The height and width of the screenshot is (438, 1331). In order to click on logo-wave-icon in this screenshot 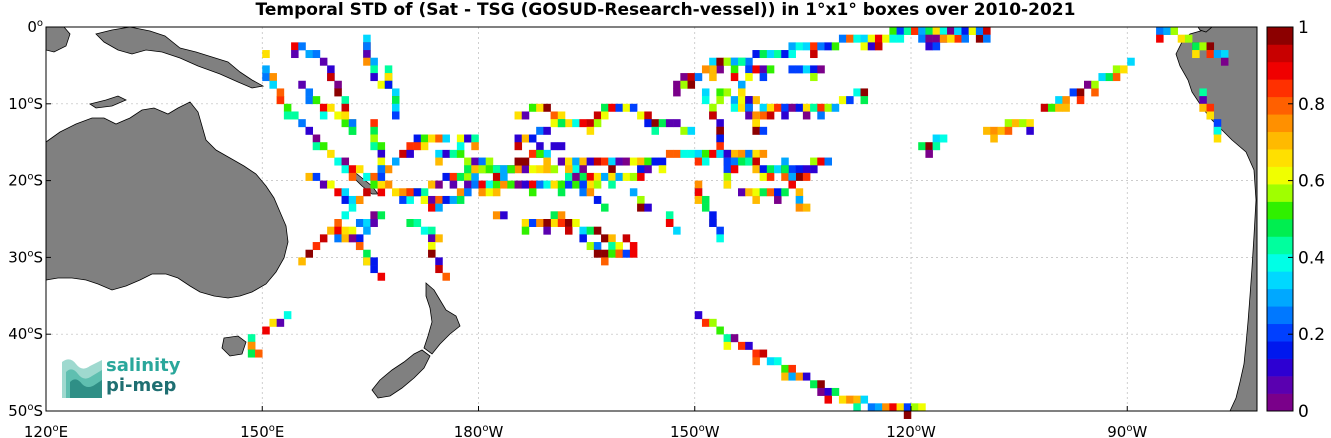, I will do `click(82, 378)`.